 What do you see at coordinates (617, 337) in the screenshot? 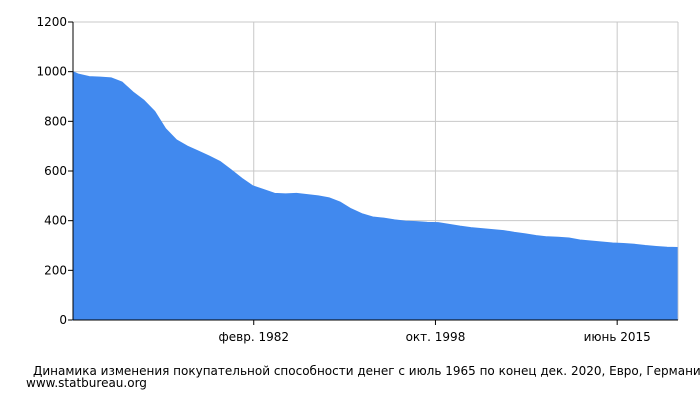
I see `x-tick-label: июнь 2015` at bounding box center [617, 337].